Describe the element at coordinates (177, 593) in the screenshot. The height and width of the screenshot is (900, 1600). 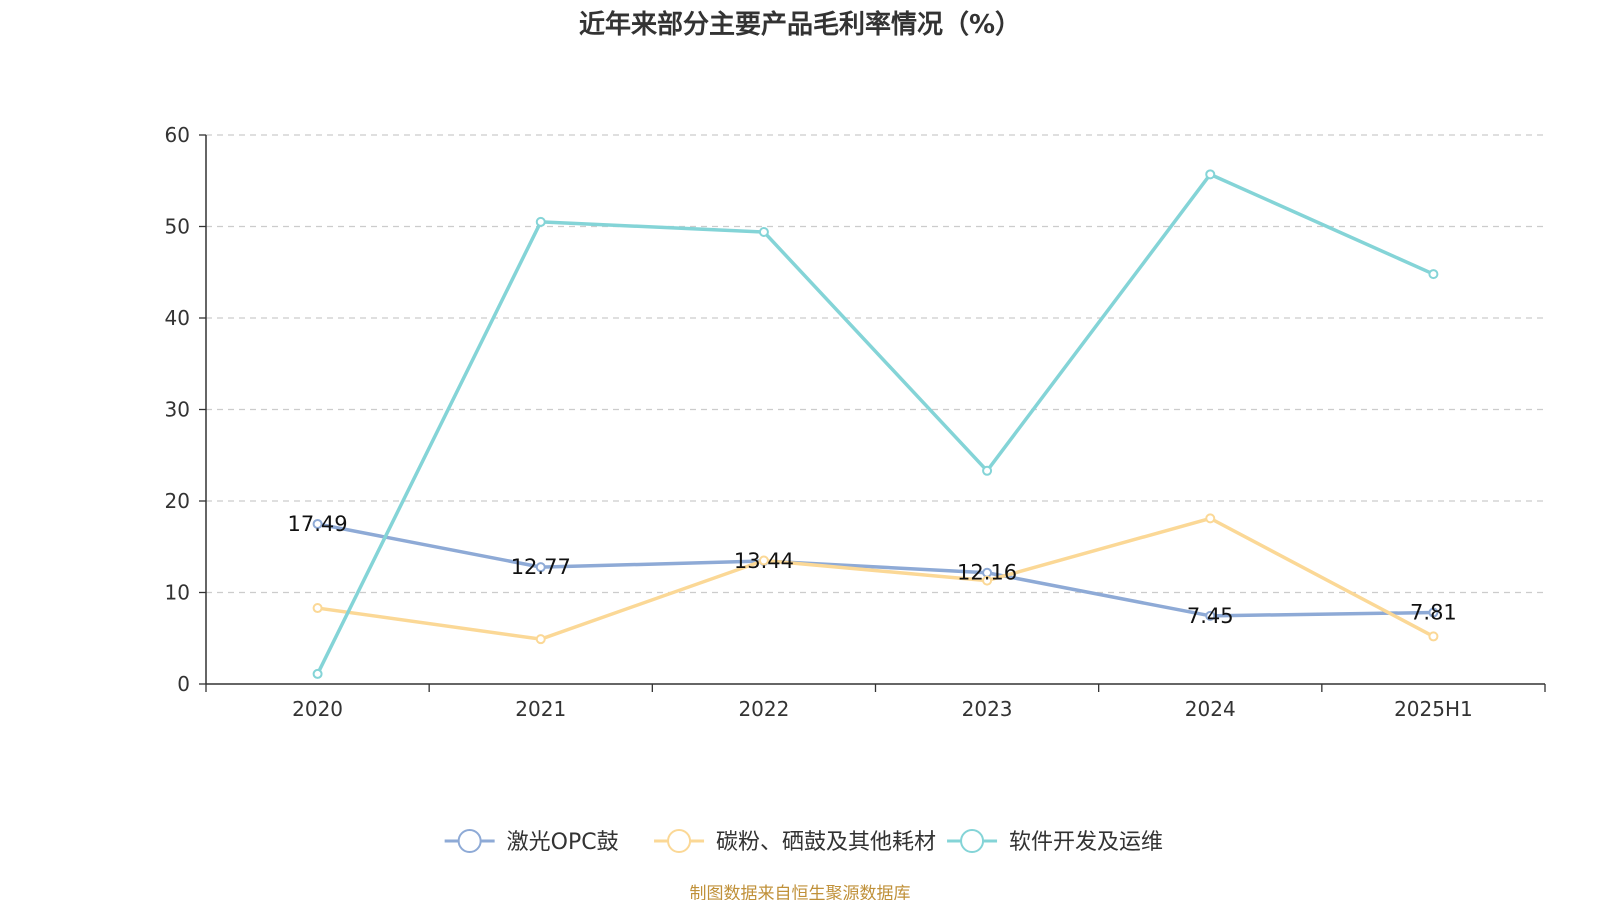
I see `y-tick-label: 10` at that location.